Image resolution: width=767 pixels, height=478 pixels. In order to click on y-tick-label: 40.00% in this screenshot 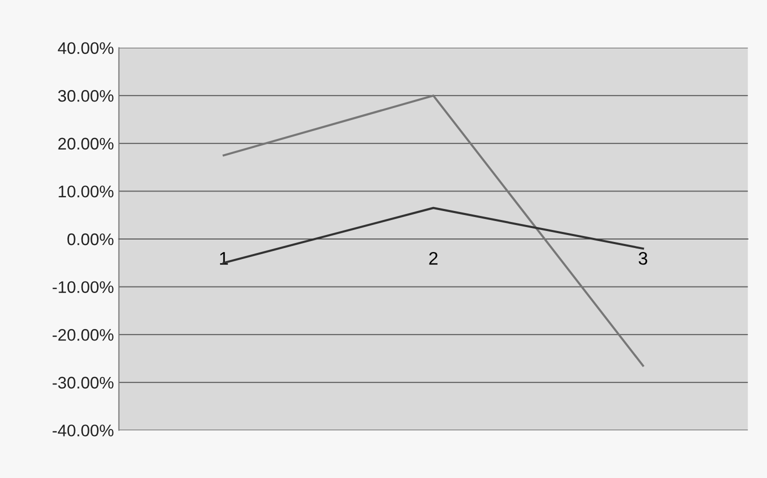, I will do `click(86, 48)`.